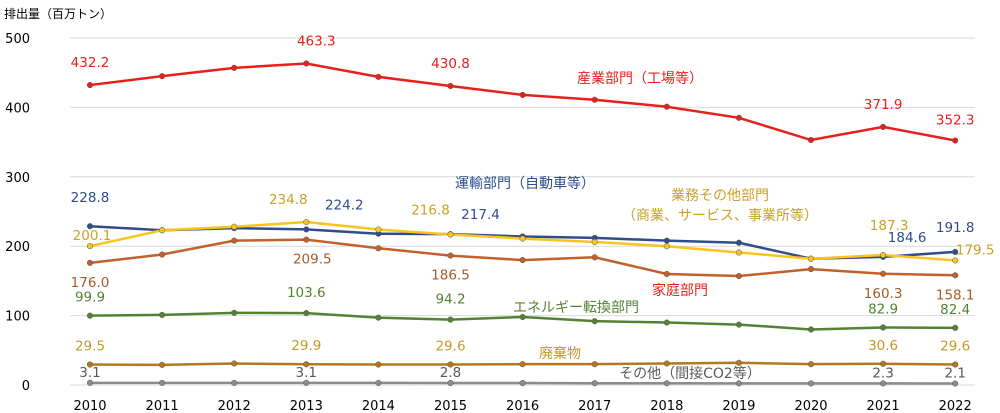 This screenshot has width=1000, height=413. What do you see at coordinates (594, 406) in the screenshot?
I see `x-tick-label: 2017` at bounding box center [594, 406].